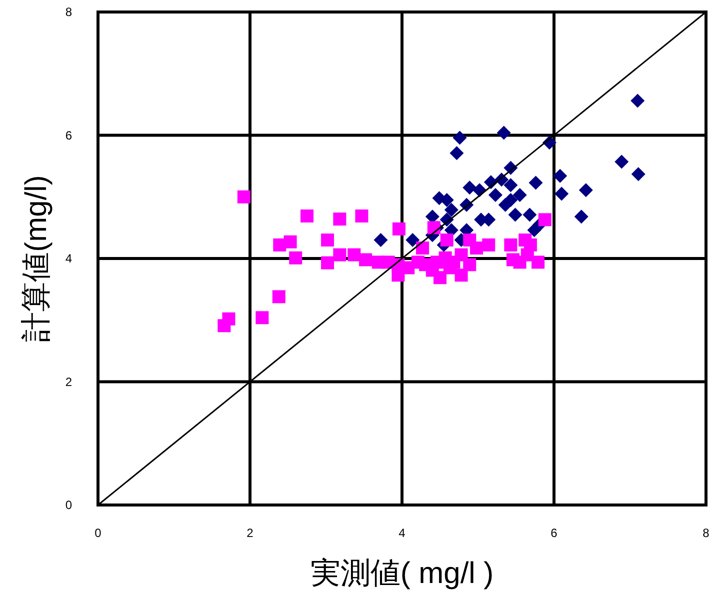  I want to click on y-tick-label: 0, so click(68, 505).